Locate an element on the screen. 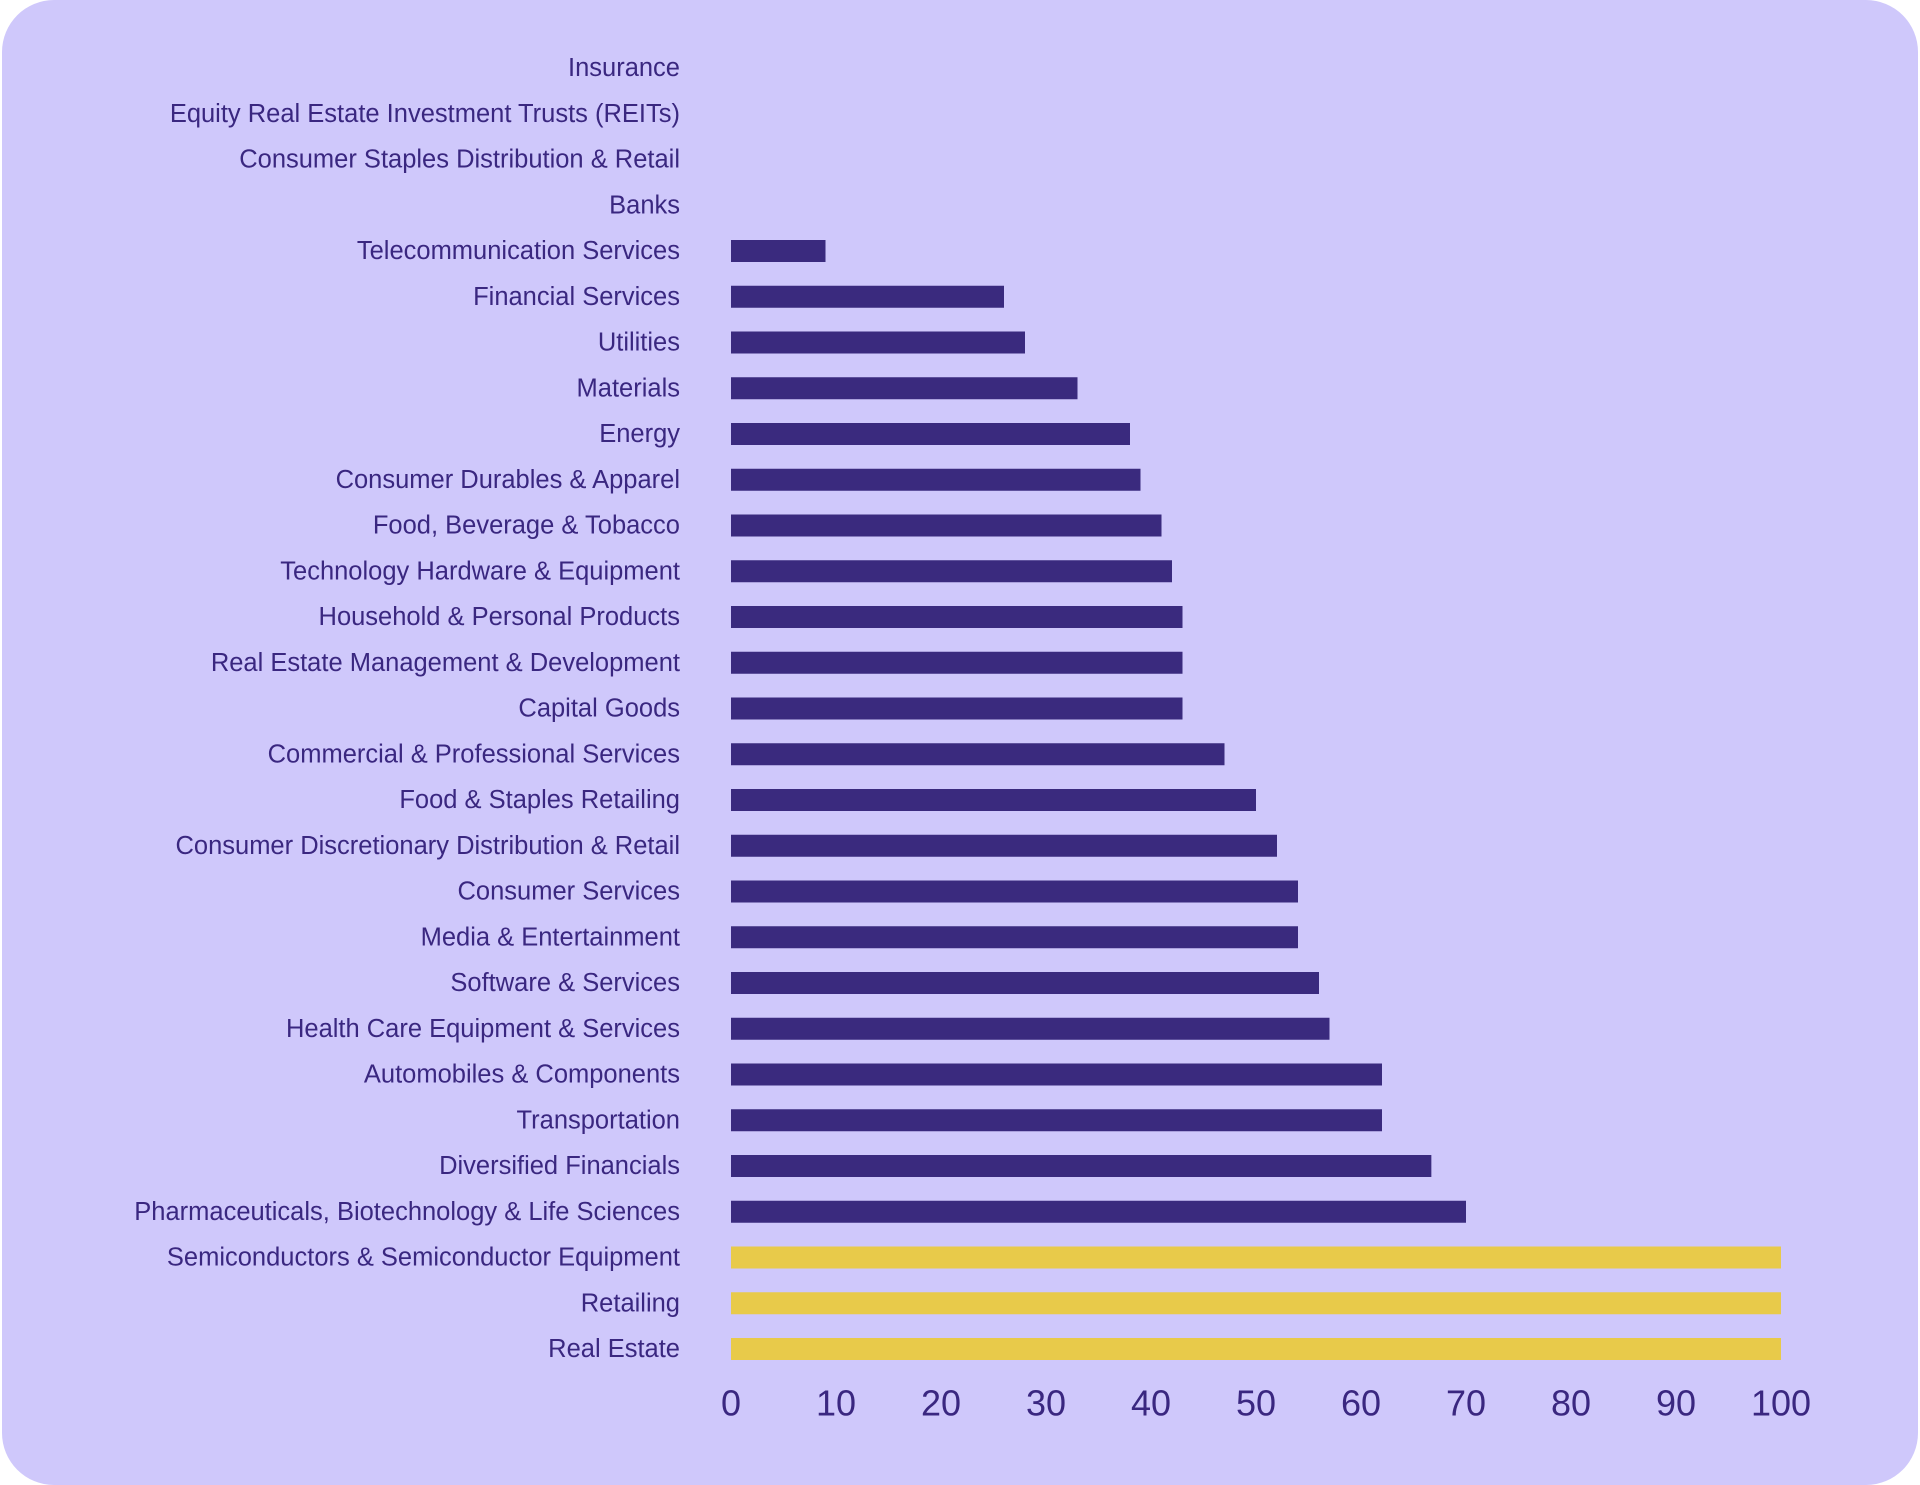 The height and width of the screenshot is (1485, 1920). x-tick-label: 0 is located at coordinates (731, 1403).